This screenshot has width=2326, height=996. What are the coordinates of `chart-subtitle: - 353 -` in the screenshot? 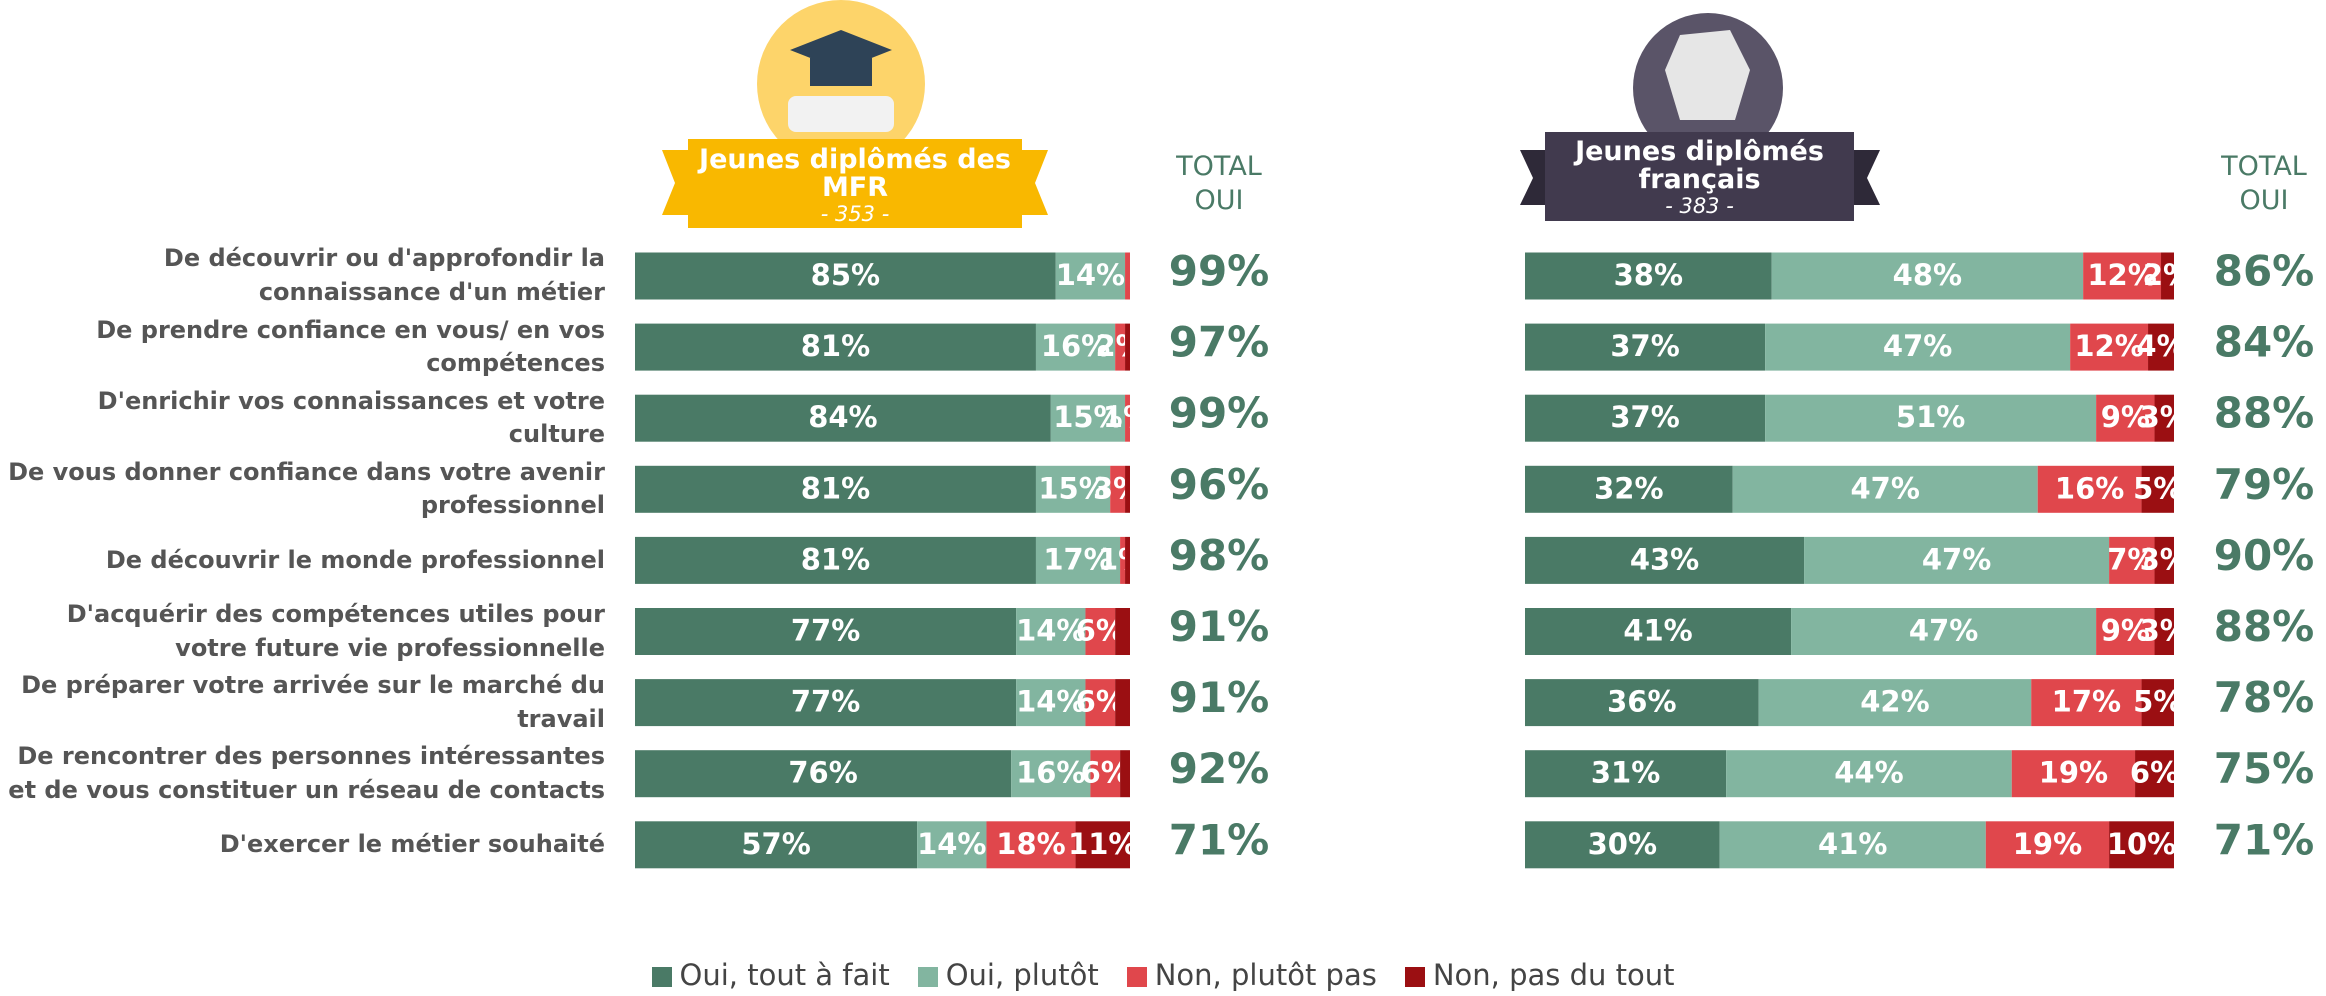 It's located at (855, 213).